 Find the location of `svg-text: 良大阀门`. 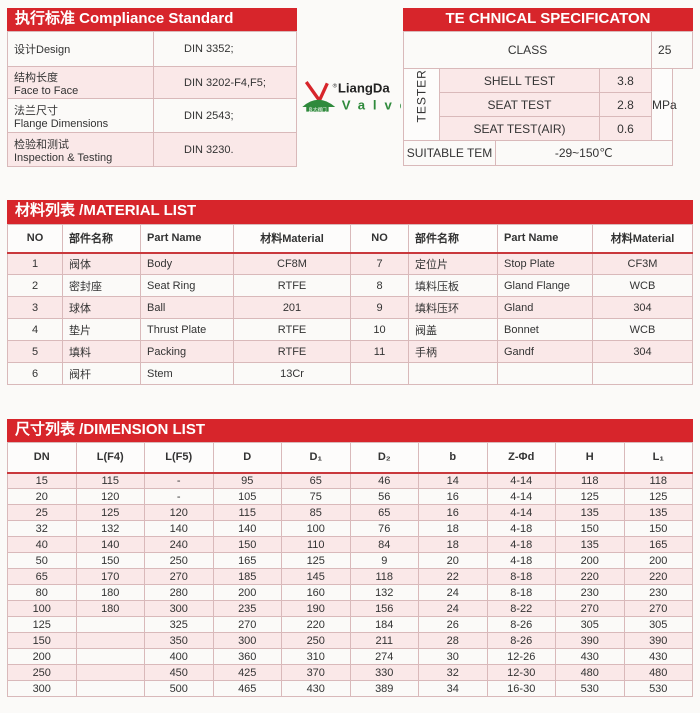

svg-text: 良大阀门 is located at coordinates (317, 109).